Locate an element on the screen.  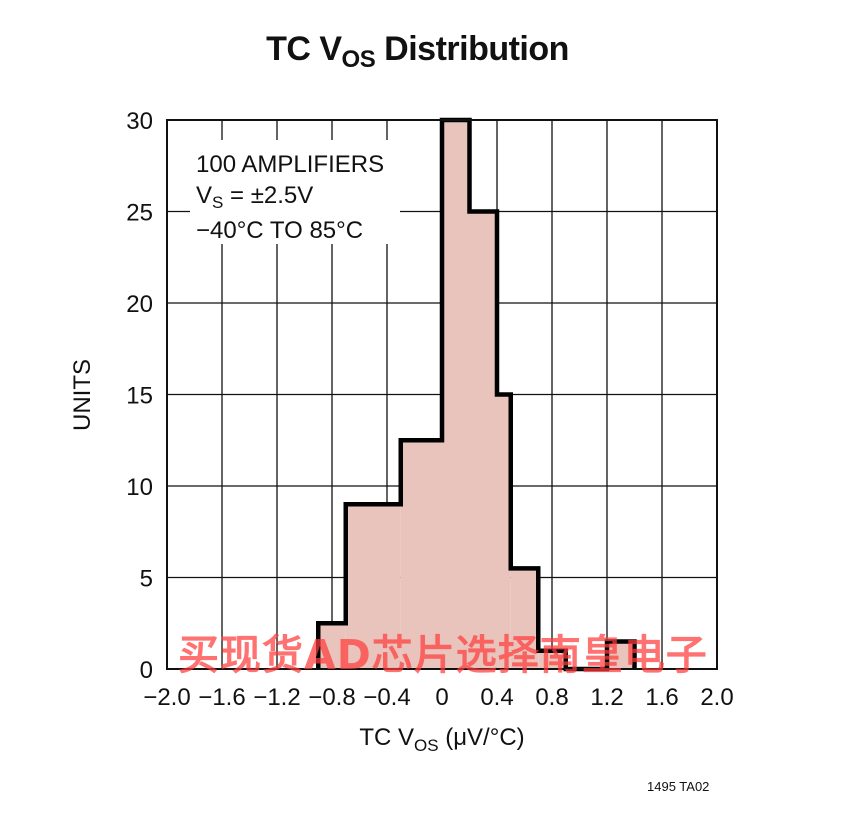
x-tick-label: −1.6 is located at coordinates (221, 697).